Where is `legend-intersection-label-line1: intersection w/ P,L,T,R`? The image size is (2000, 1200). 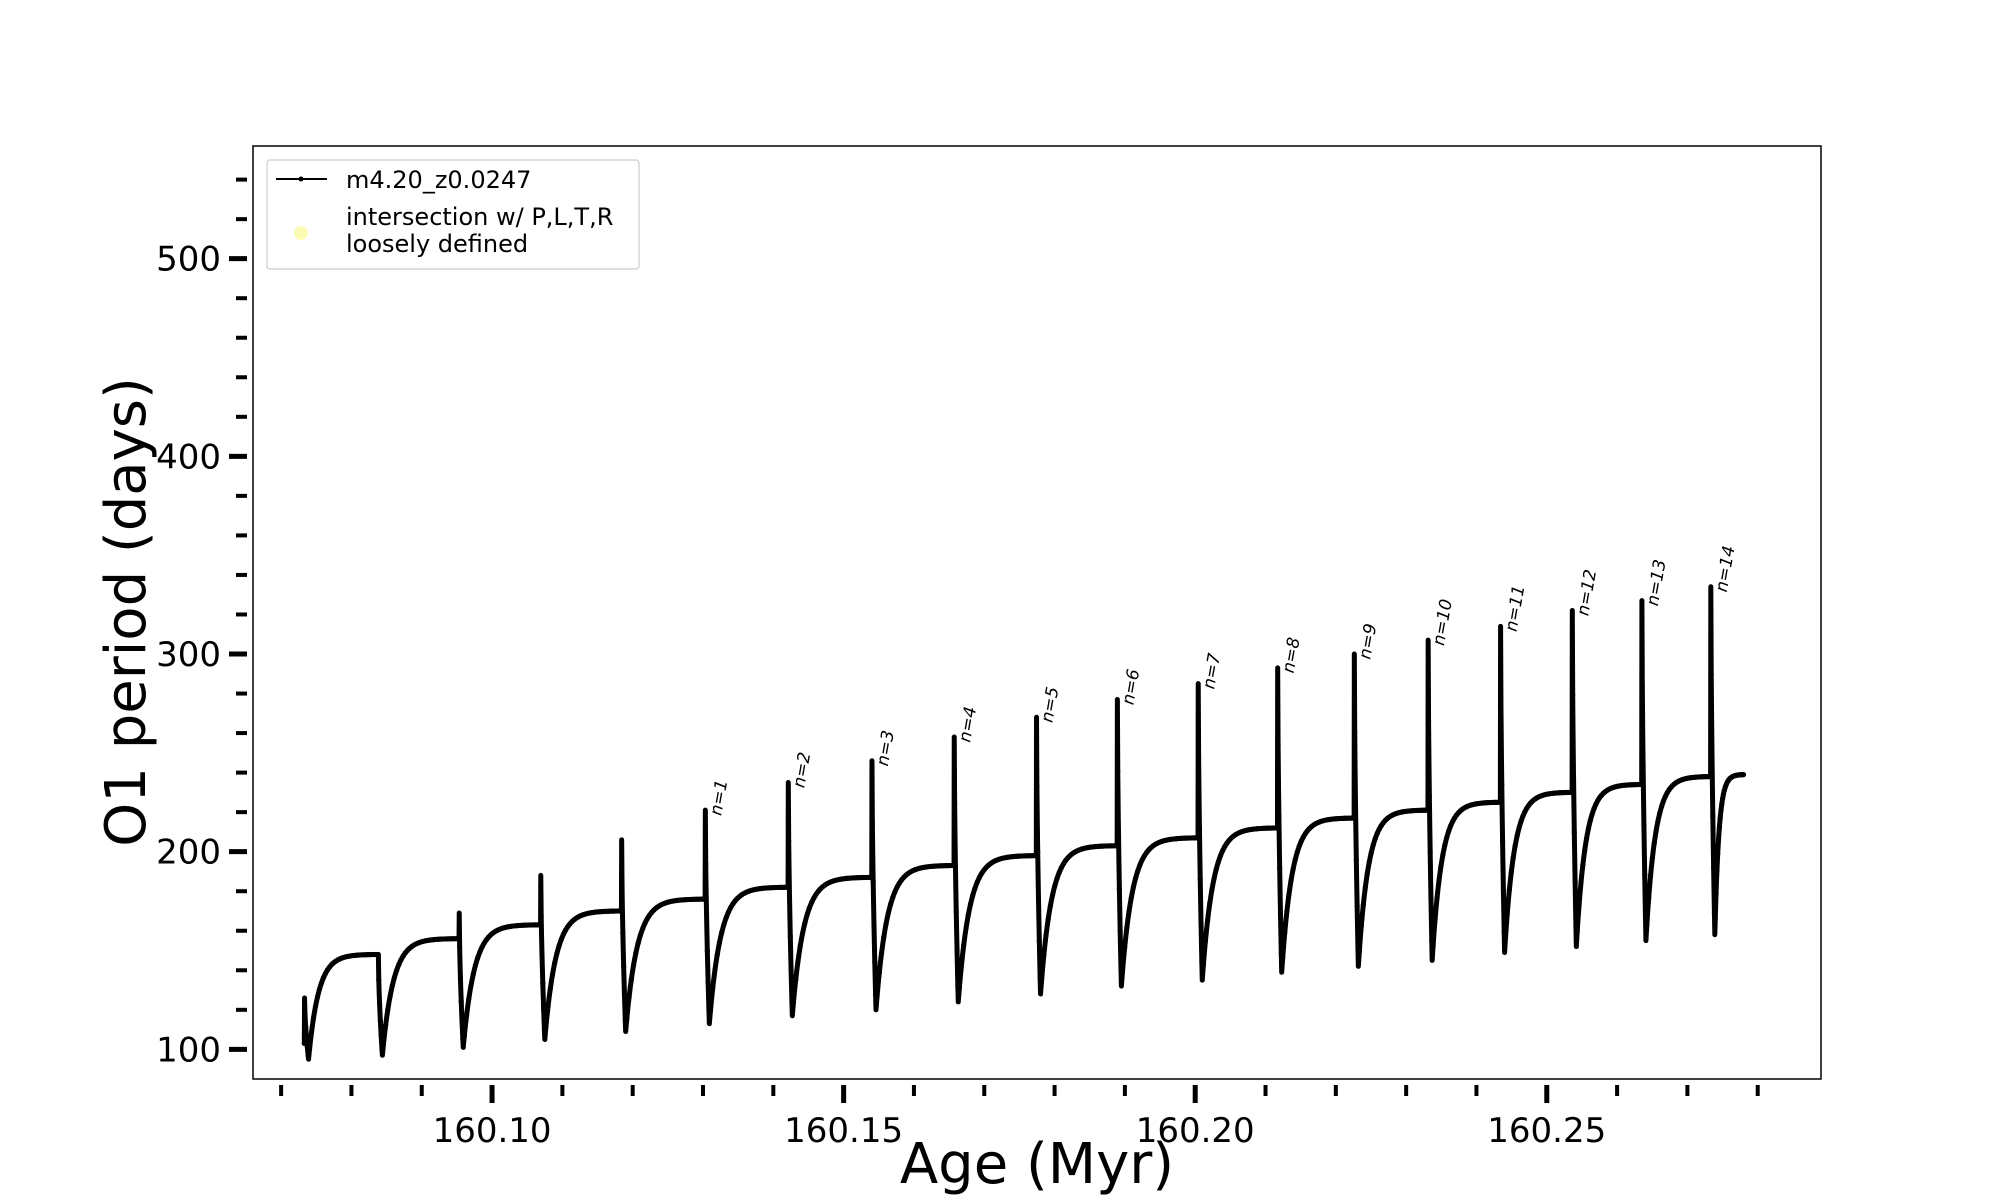
legend-intersection-label-line1: intersection w/ P,L,T,R is located at coordinates (479, 217).